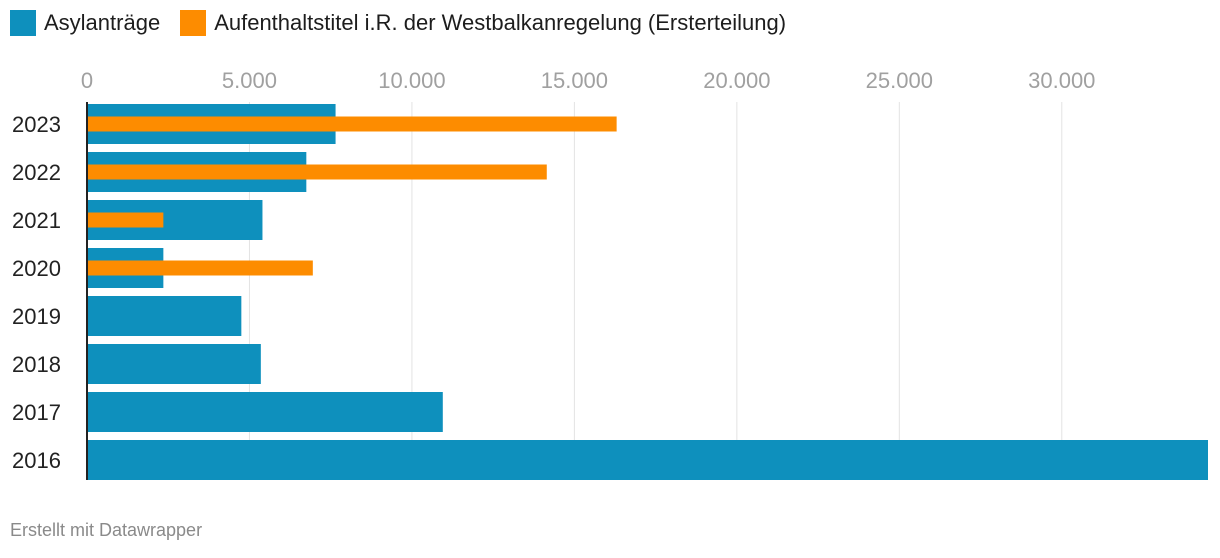 The height and width of the screenshot is (558, 1220). I want to click on legend-item-asylantraege: Asylanträge, so click(85, 23).